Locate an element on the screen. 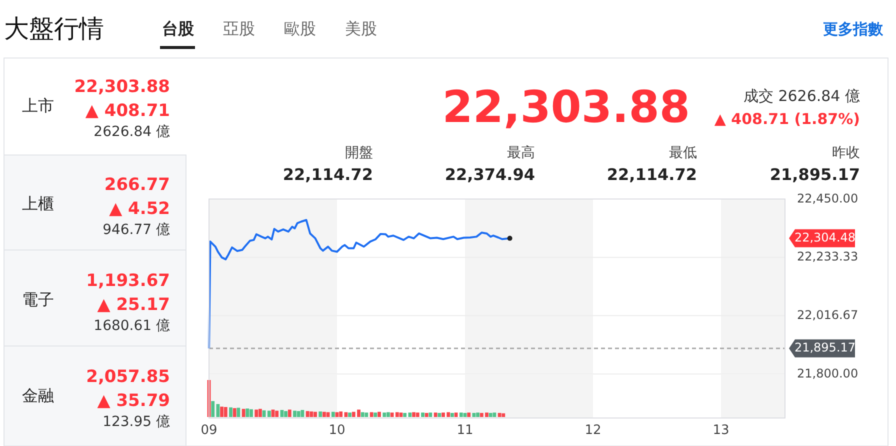 The height and width of the screenshot is (446, 896). text: 昨收 is located at coordinates (846, 153).